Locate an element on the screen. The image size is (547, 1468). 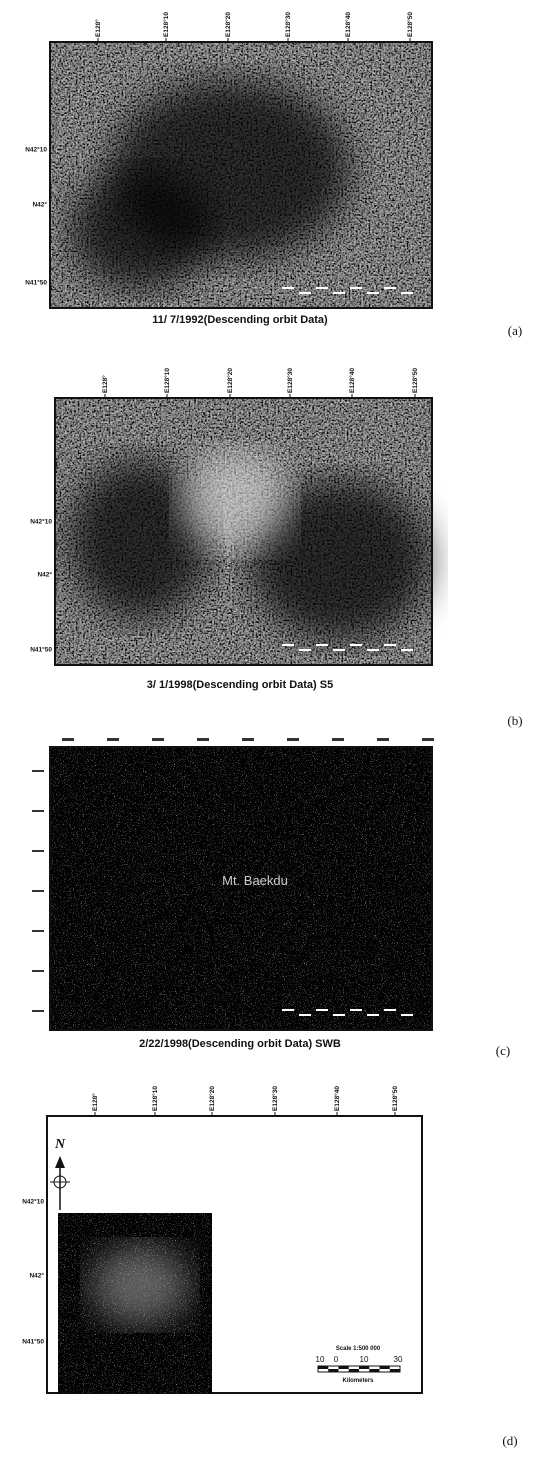
panel-label: (b) is located at coordinates (514, 720).